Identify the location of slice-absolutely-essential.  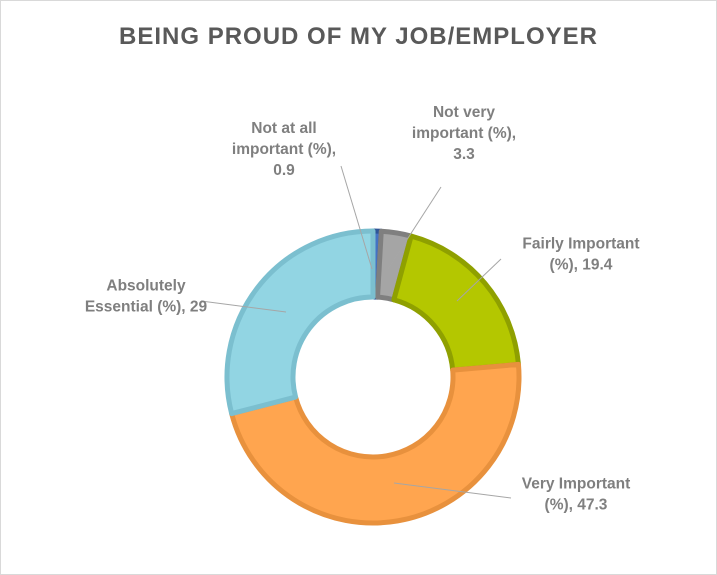
(300, 322).